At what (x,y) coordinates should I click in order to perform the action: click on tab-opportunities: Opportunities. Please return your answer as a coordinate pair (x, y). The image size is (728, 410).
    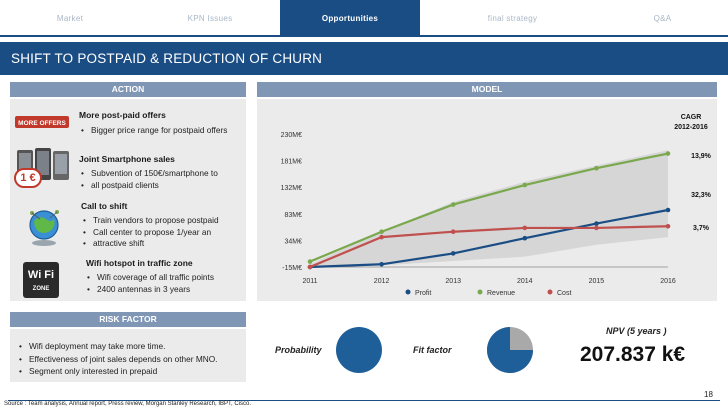
    Looking at the image, I should click on (350, 18).